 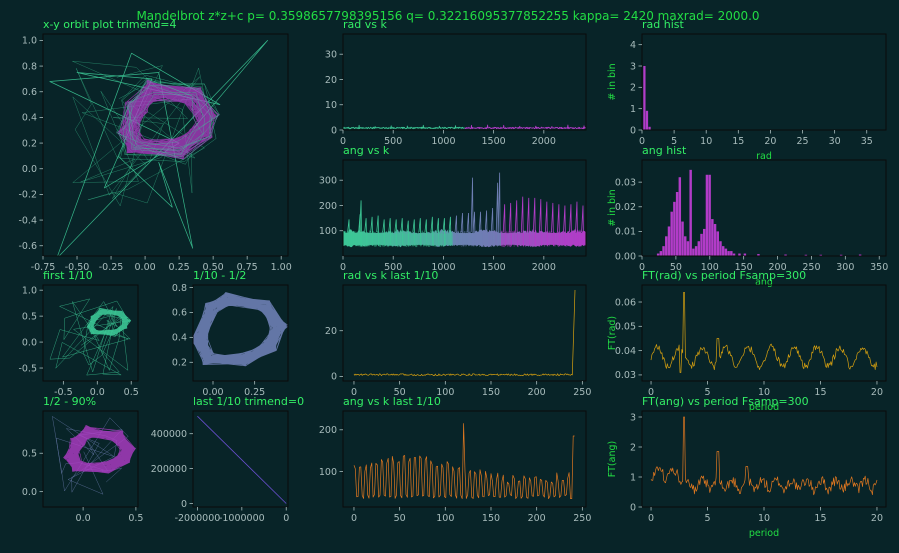 What do you see at coordinates (612, 207) in the screenshot?
I see `y-axis-label: # in bin` at bounding box center [612, 207].